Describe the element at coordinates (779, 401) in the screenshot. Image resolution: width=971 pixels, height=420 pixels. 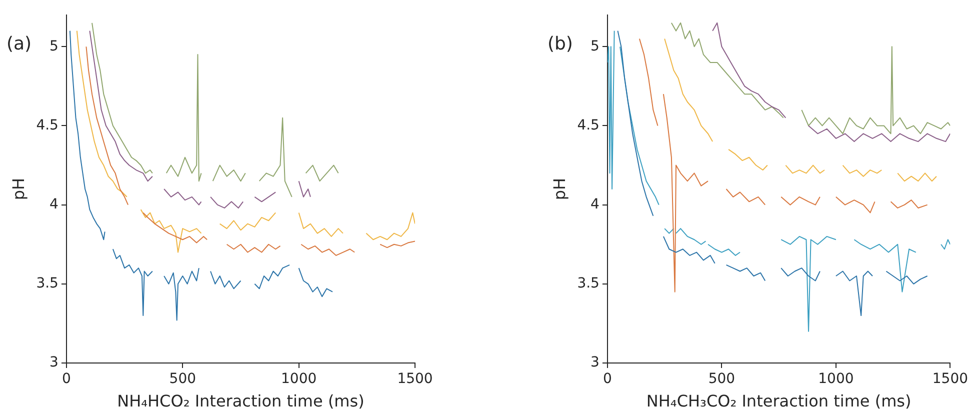
I see `x-axis-title: NH₄CH₃CO₂ Interaction time (ms)` at that location.